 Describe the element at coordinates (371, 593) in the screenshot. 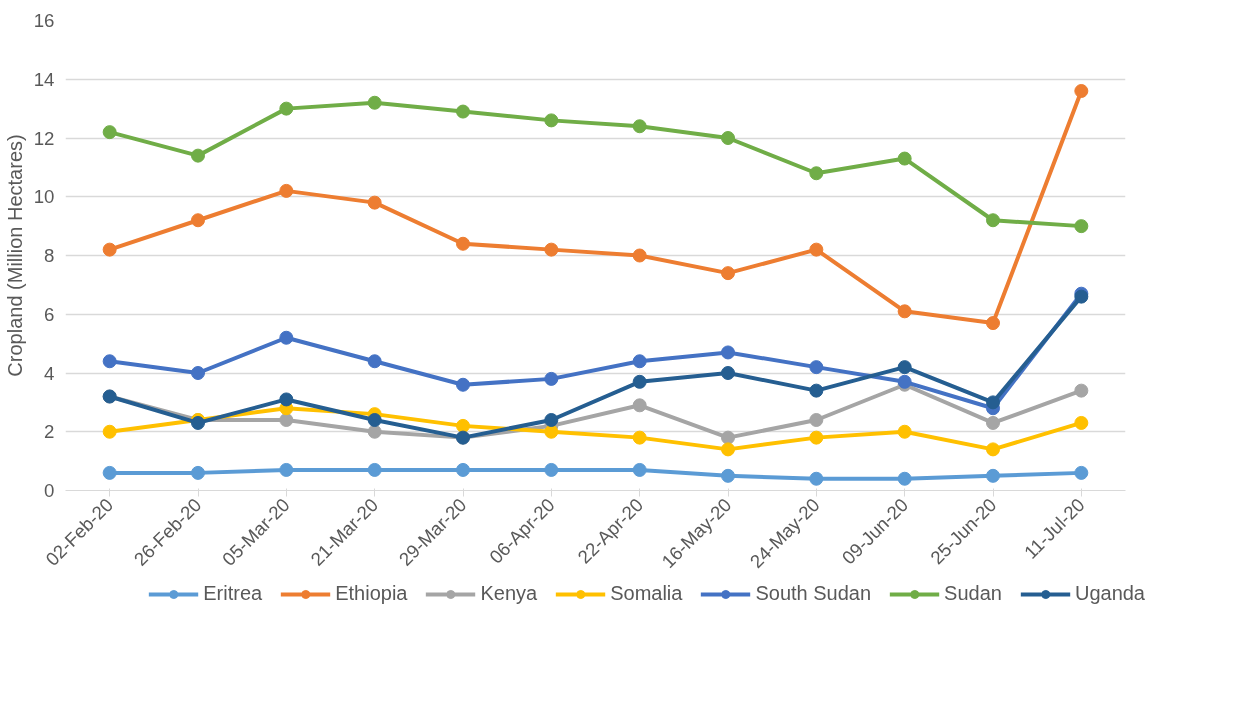

I see `legend-label: Ethiopia` at that location.